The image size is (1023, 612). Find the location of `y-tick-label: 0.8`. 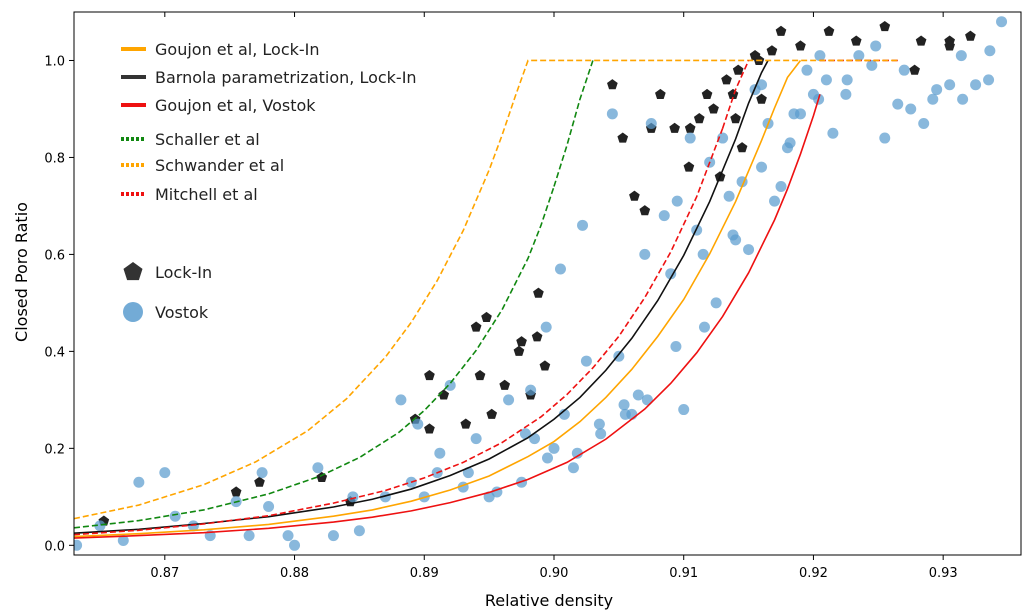

y-tick-label: 0.8 is located at coordinates (54, 158).